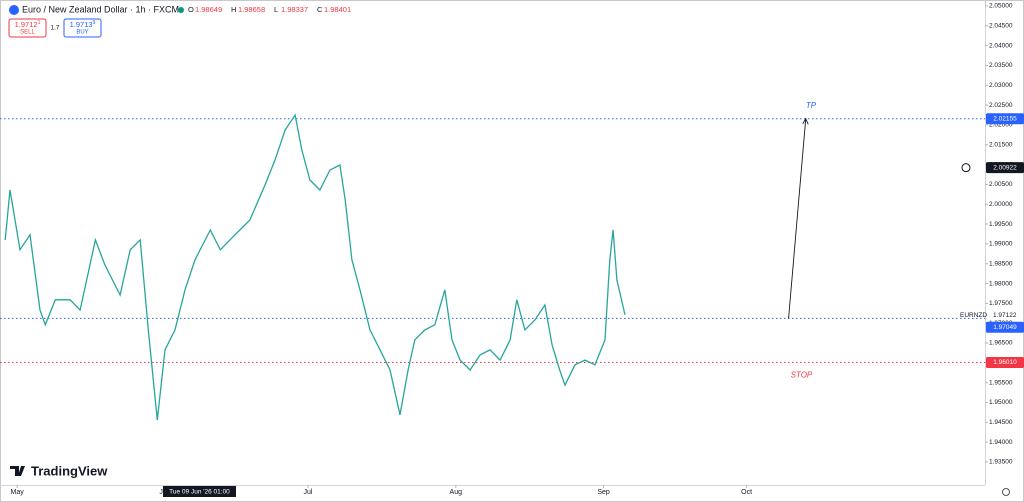 The width and height of the screenshot is (1024, 502). I want to click on x-tick-label: Oct, so click(746, 492).